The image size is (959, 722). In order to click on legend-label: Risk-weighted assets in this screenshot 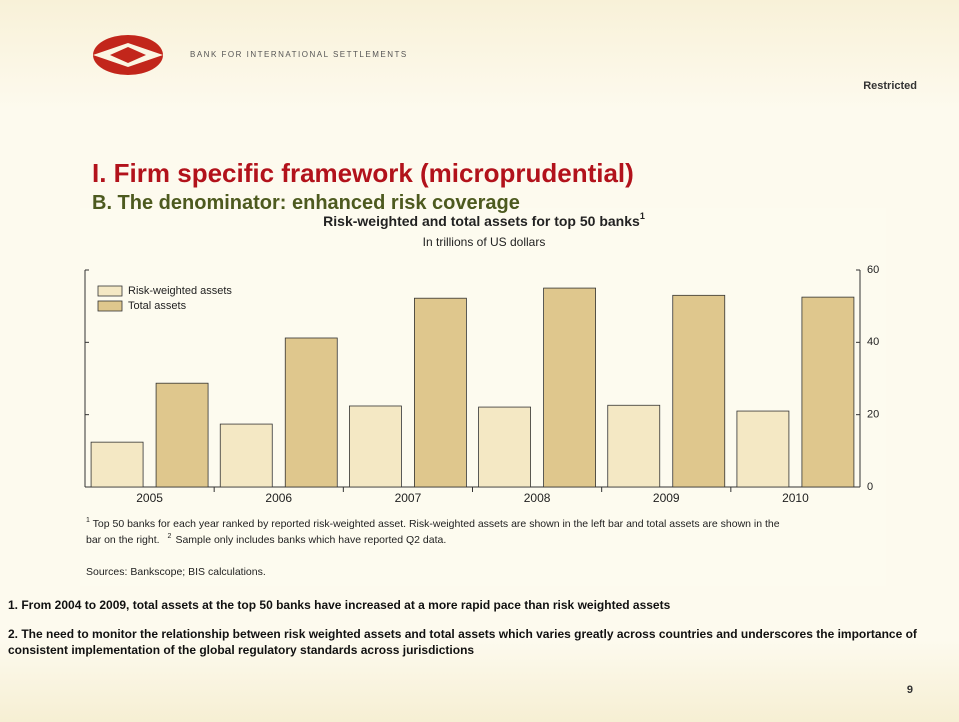, I will do `click(180, 291)`.